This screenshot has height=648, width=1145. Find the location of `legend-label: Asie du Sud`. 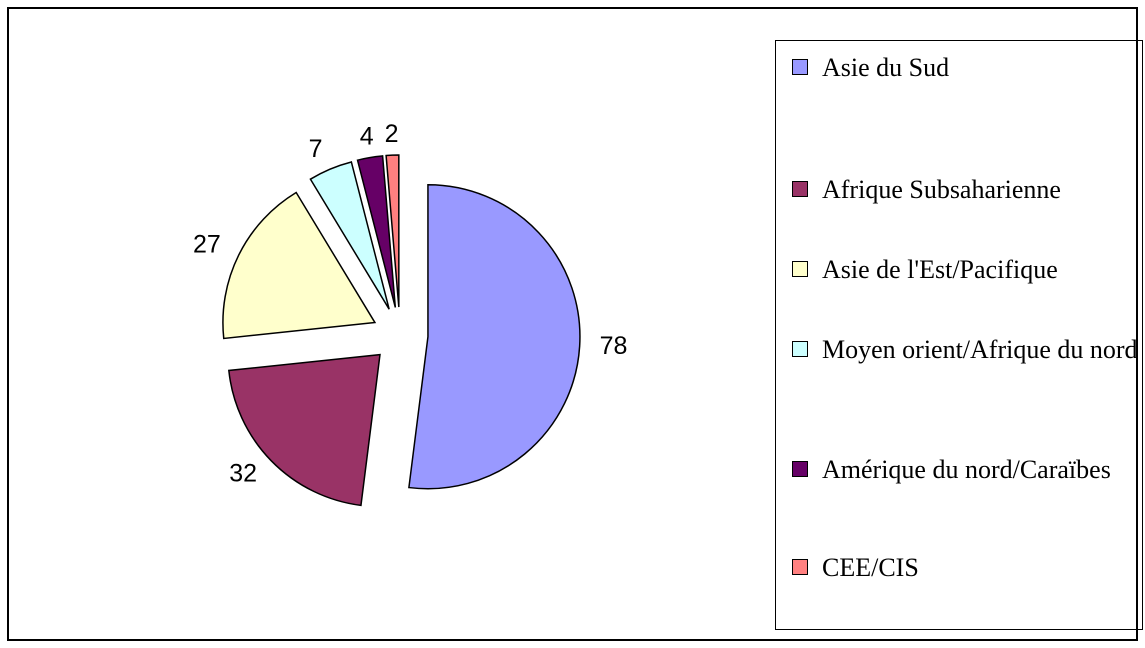

legend-label: Asie du Sud is located at coordinates (886, 67).